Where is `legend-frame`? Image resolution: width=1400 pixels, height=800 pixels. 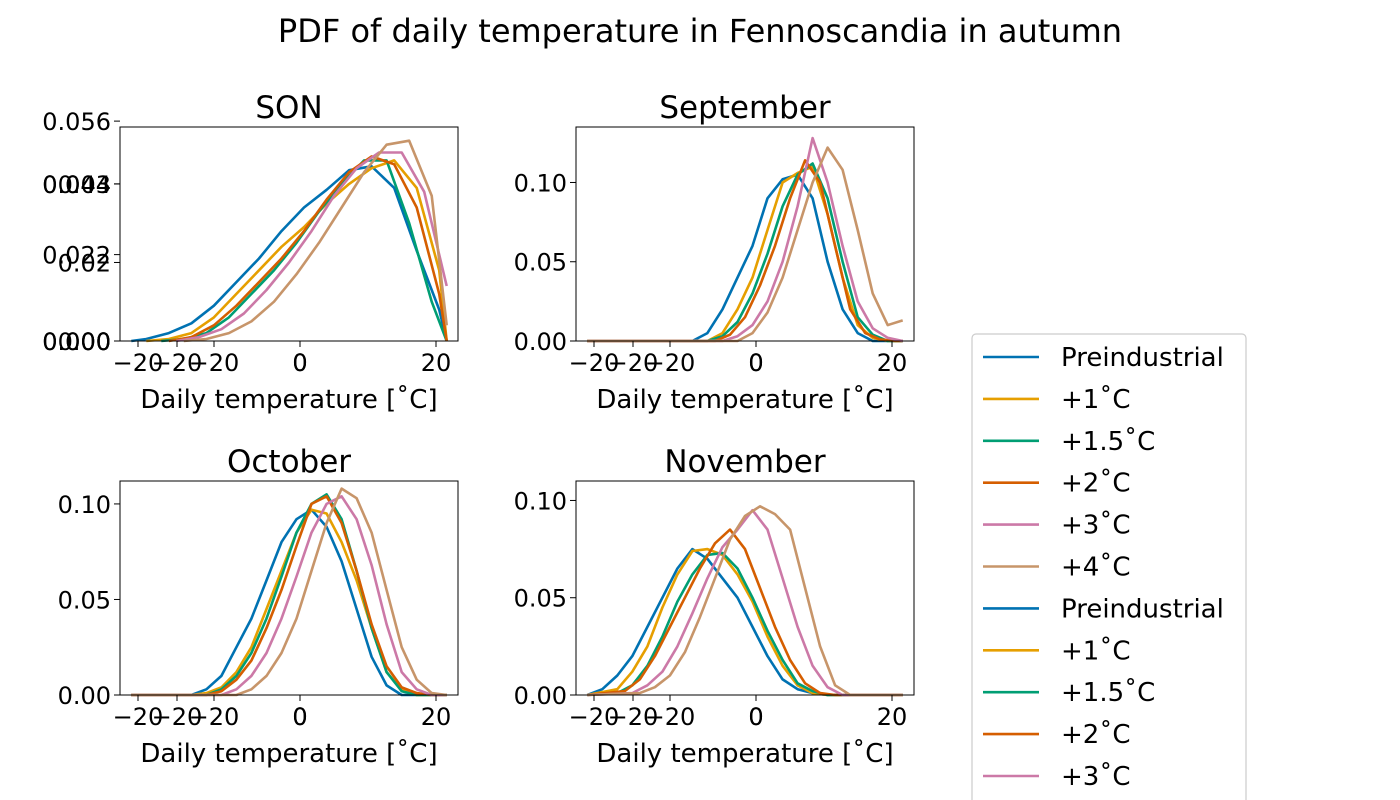 legend-frame is located at coordinates (1109, 566).